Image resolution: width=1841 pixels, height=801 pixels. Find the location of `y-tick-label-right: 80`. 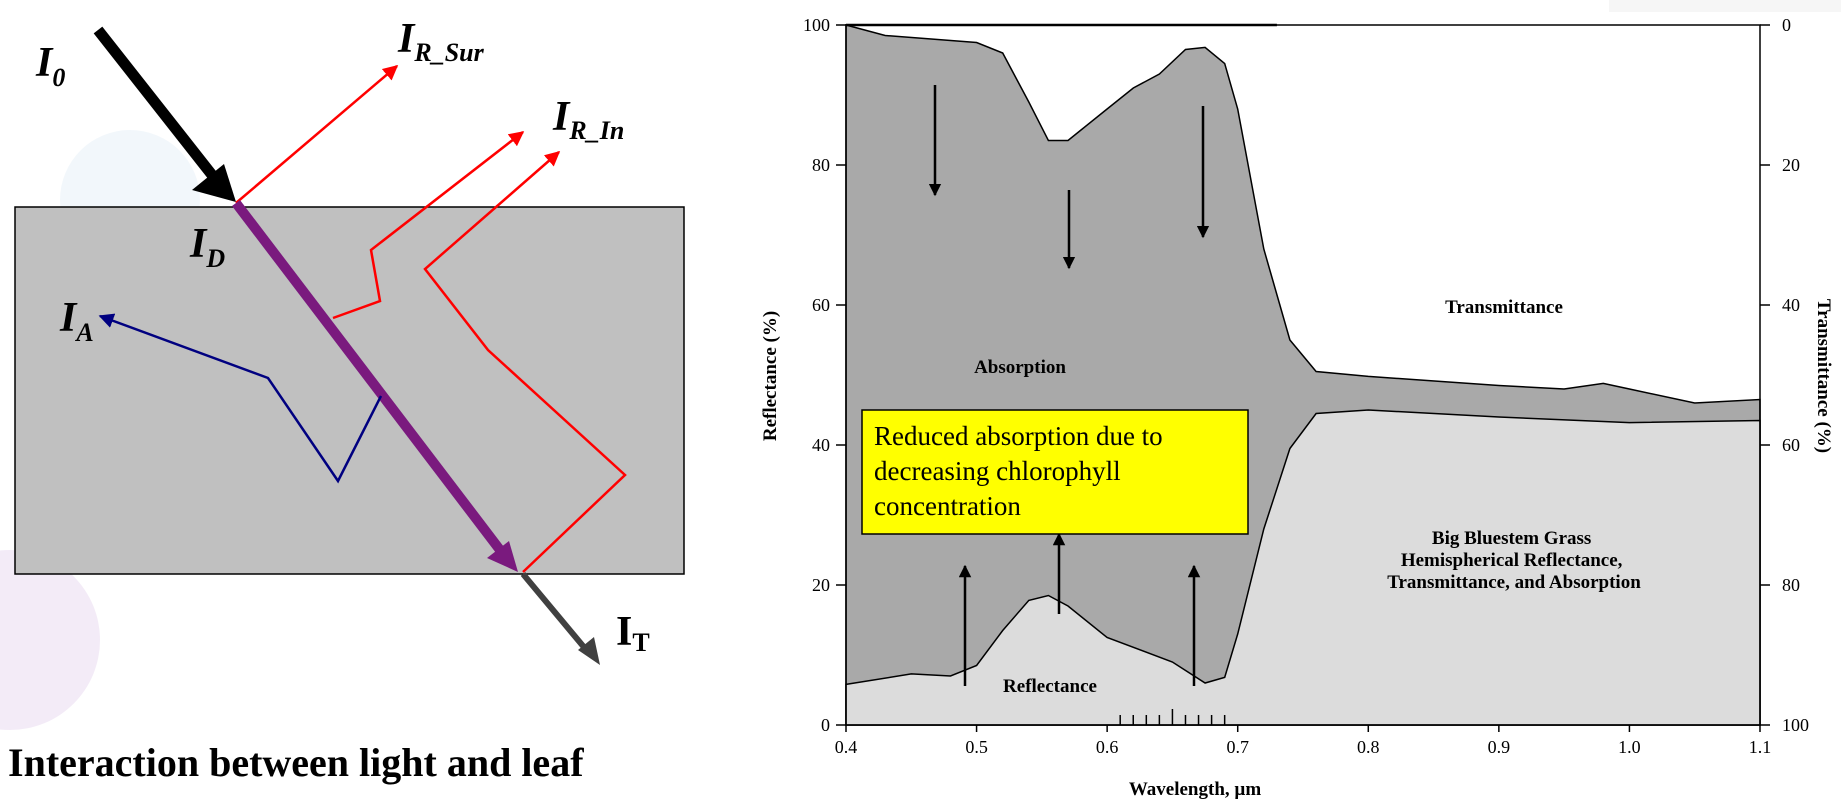

y-tick-label-right: 80 is located at coordinates (1791, 585).